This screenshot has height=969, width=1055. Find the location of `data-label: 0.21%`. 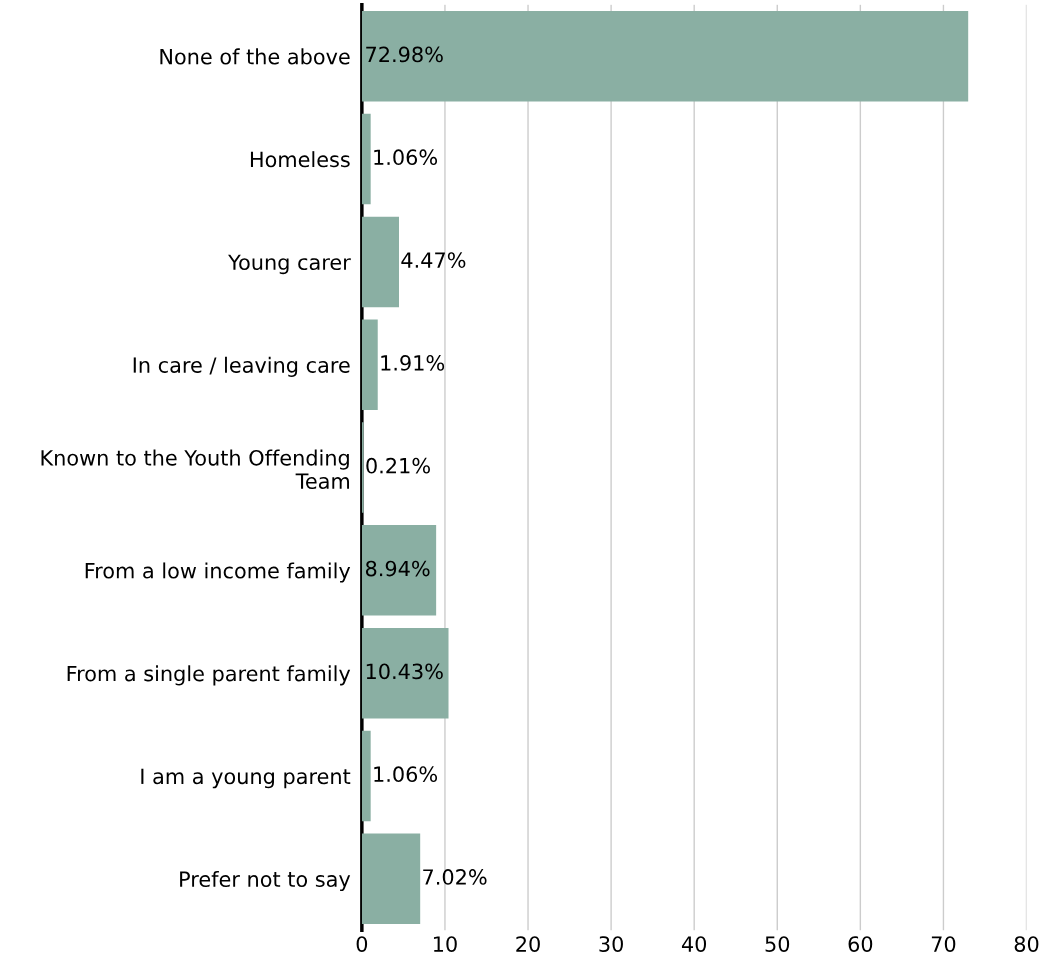

data-label: 0.21% is located at coordinates (398, 465).